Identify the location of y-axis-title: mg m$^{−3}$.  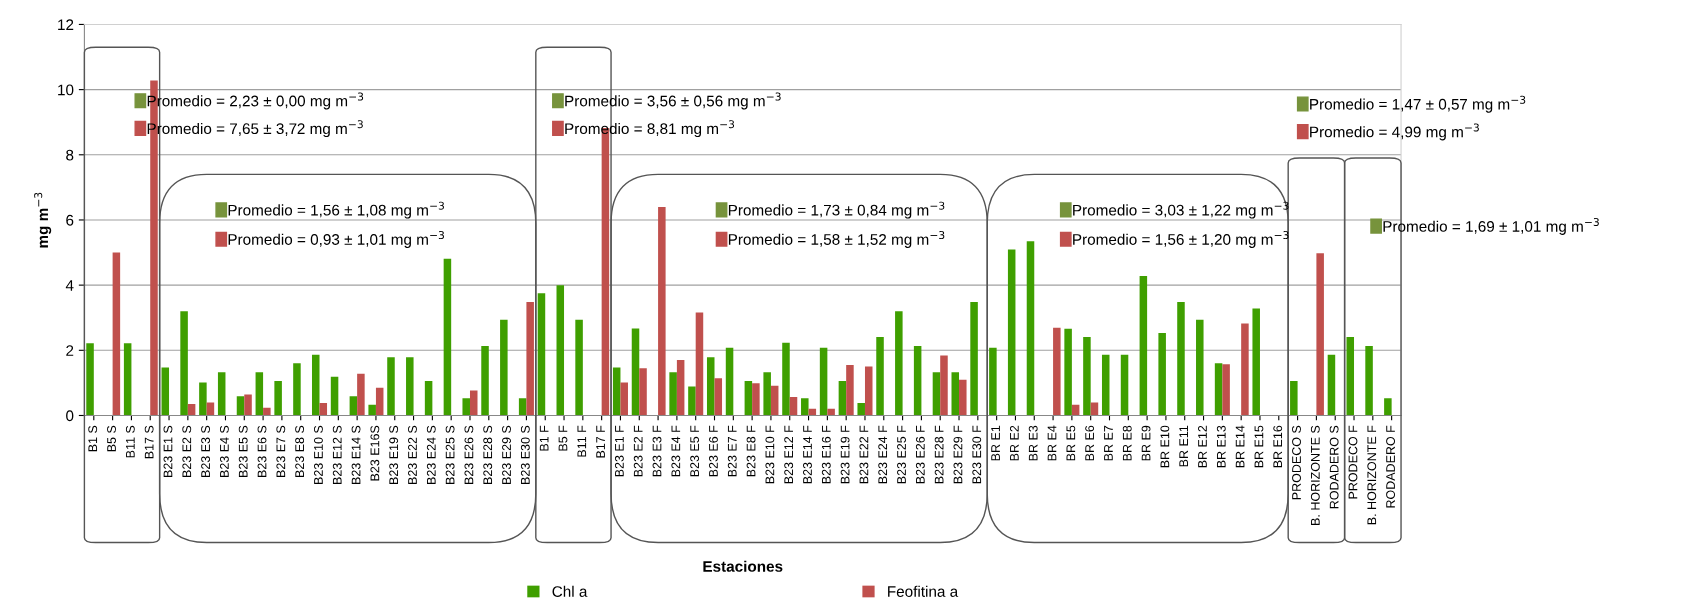
(43, 220).